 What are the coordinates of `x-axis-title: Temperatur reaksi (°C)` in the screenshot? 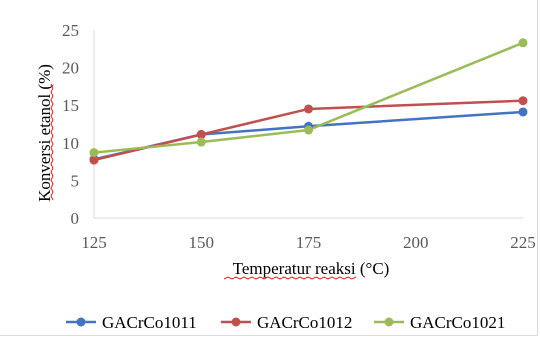 It's located at (311, 268).